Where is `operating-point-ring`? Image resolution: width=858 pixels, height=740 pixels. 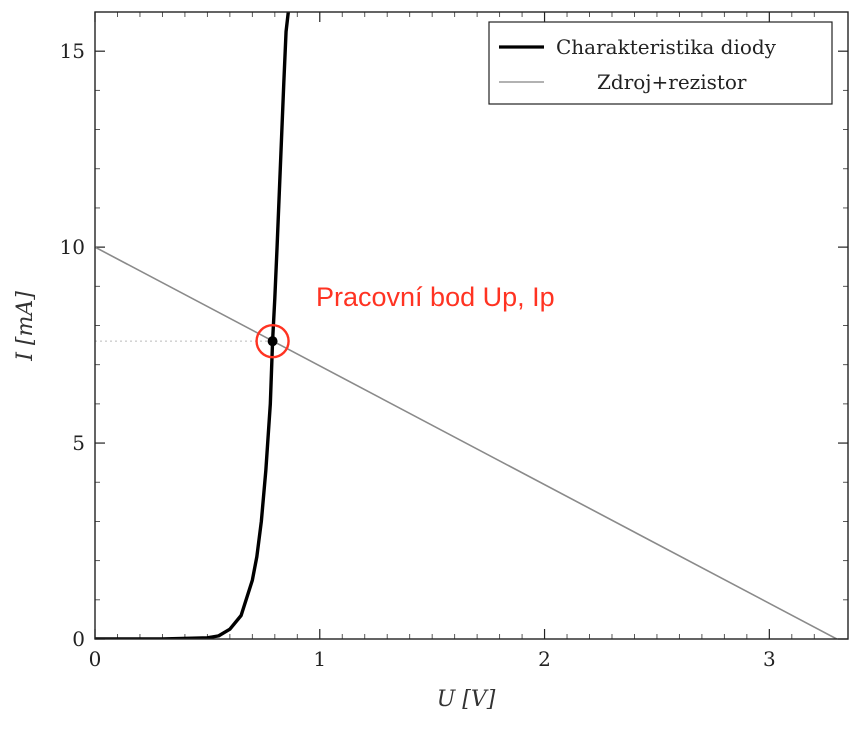 operating-point-ring is located at coordinates (272, 341).